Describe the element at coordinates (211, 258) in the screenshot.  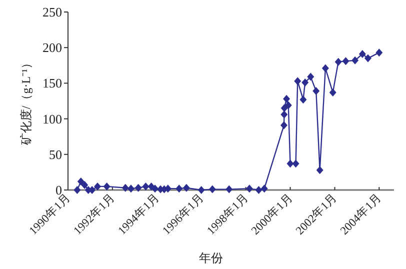
I see `x-axis-title: 年份` at that location.